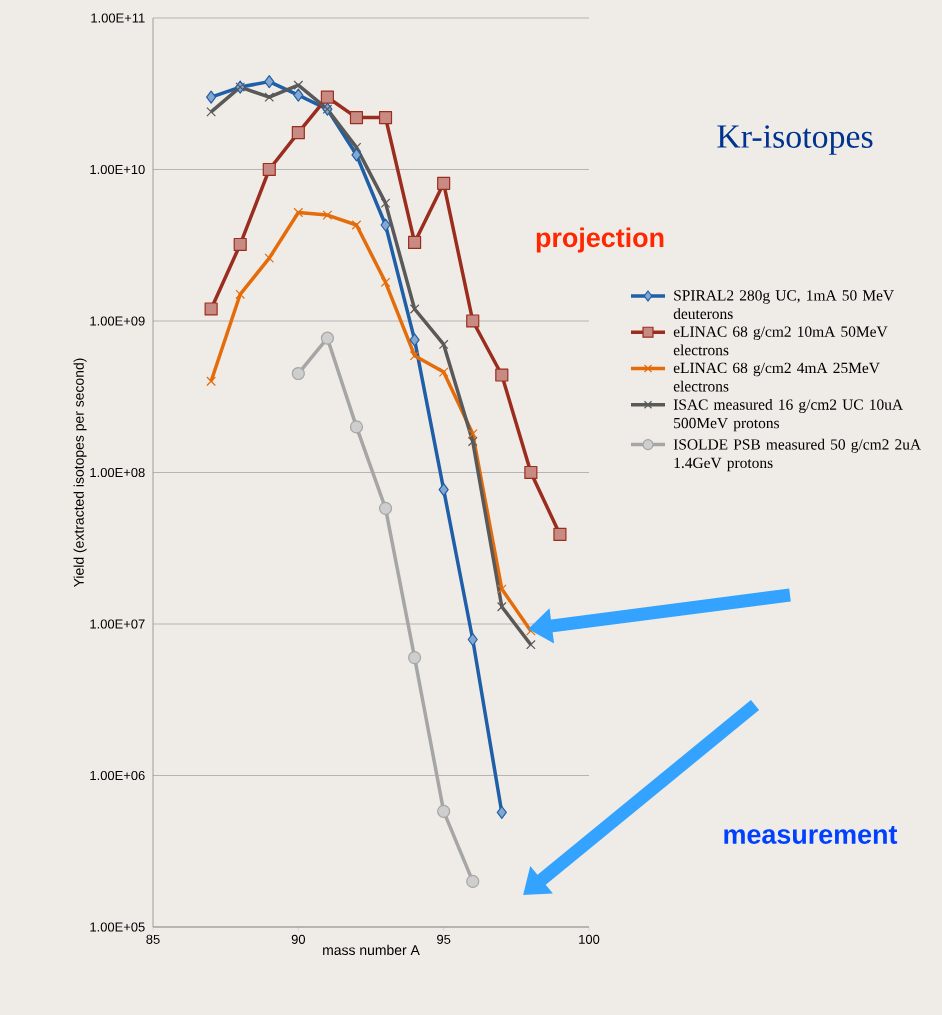 Image resolution: width=942 pixels, height=1015 pixels. Describe the element at coordinates (795, 140) in the screenshot. I see `text: Kr-isotopes` at that location.